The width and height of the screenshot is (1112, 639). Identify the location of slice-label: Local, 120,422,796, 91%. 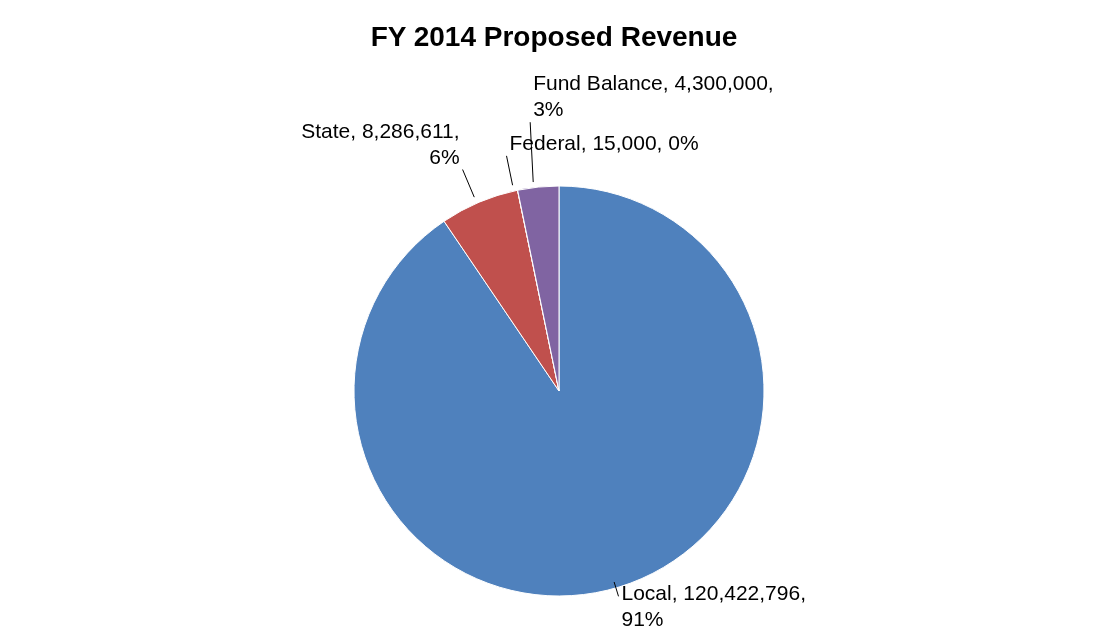
(714, 606).